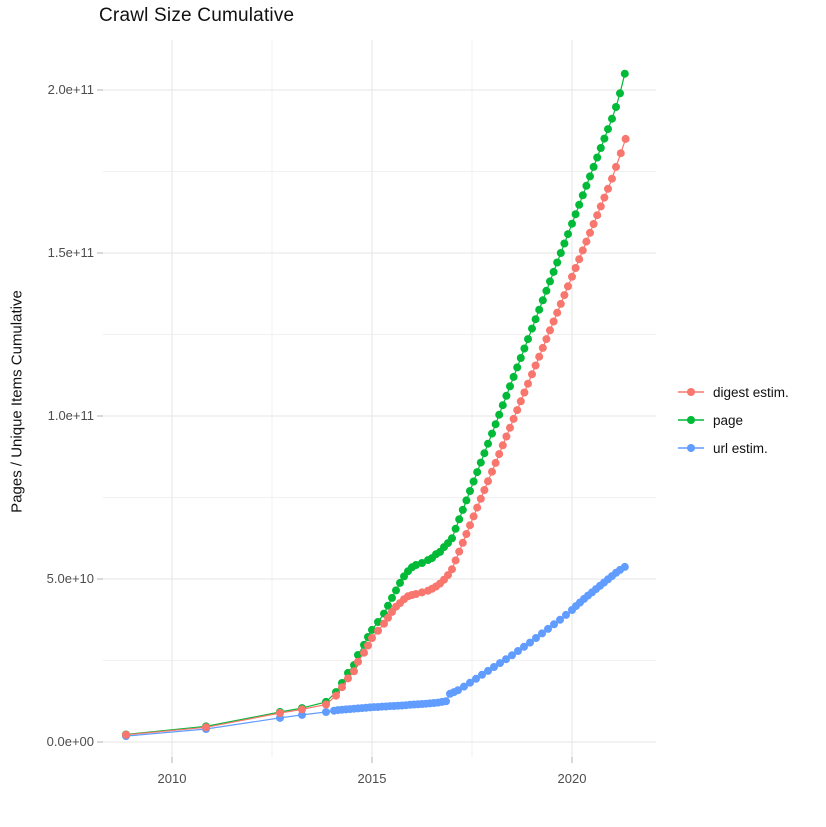  I want to click on series-url-estim, so click(375, 651).